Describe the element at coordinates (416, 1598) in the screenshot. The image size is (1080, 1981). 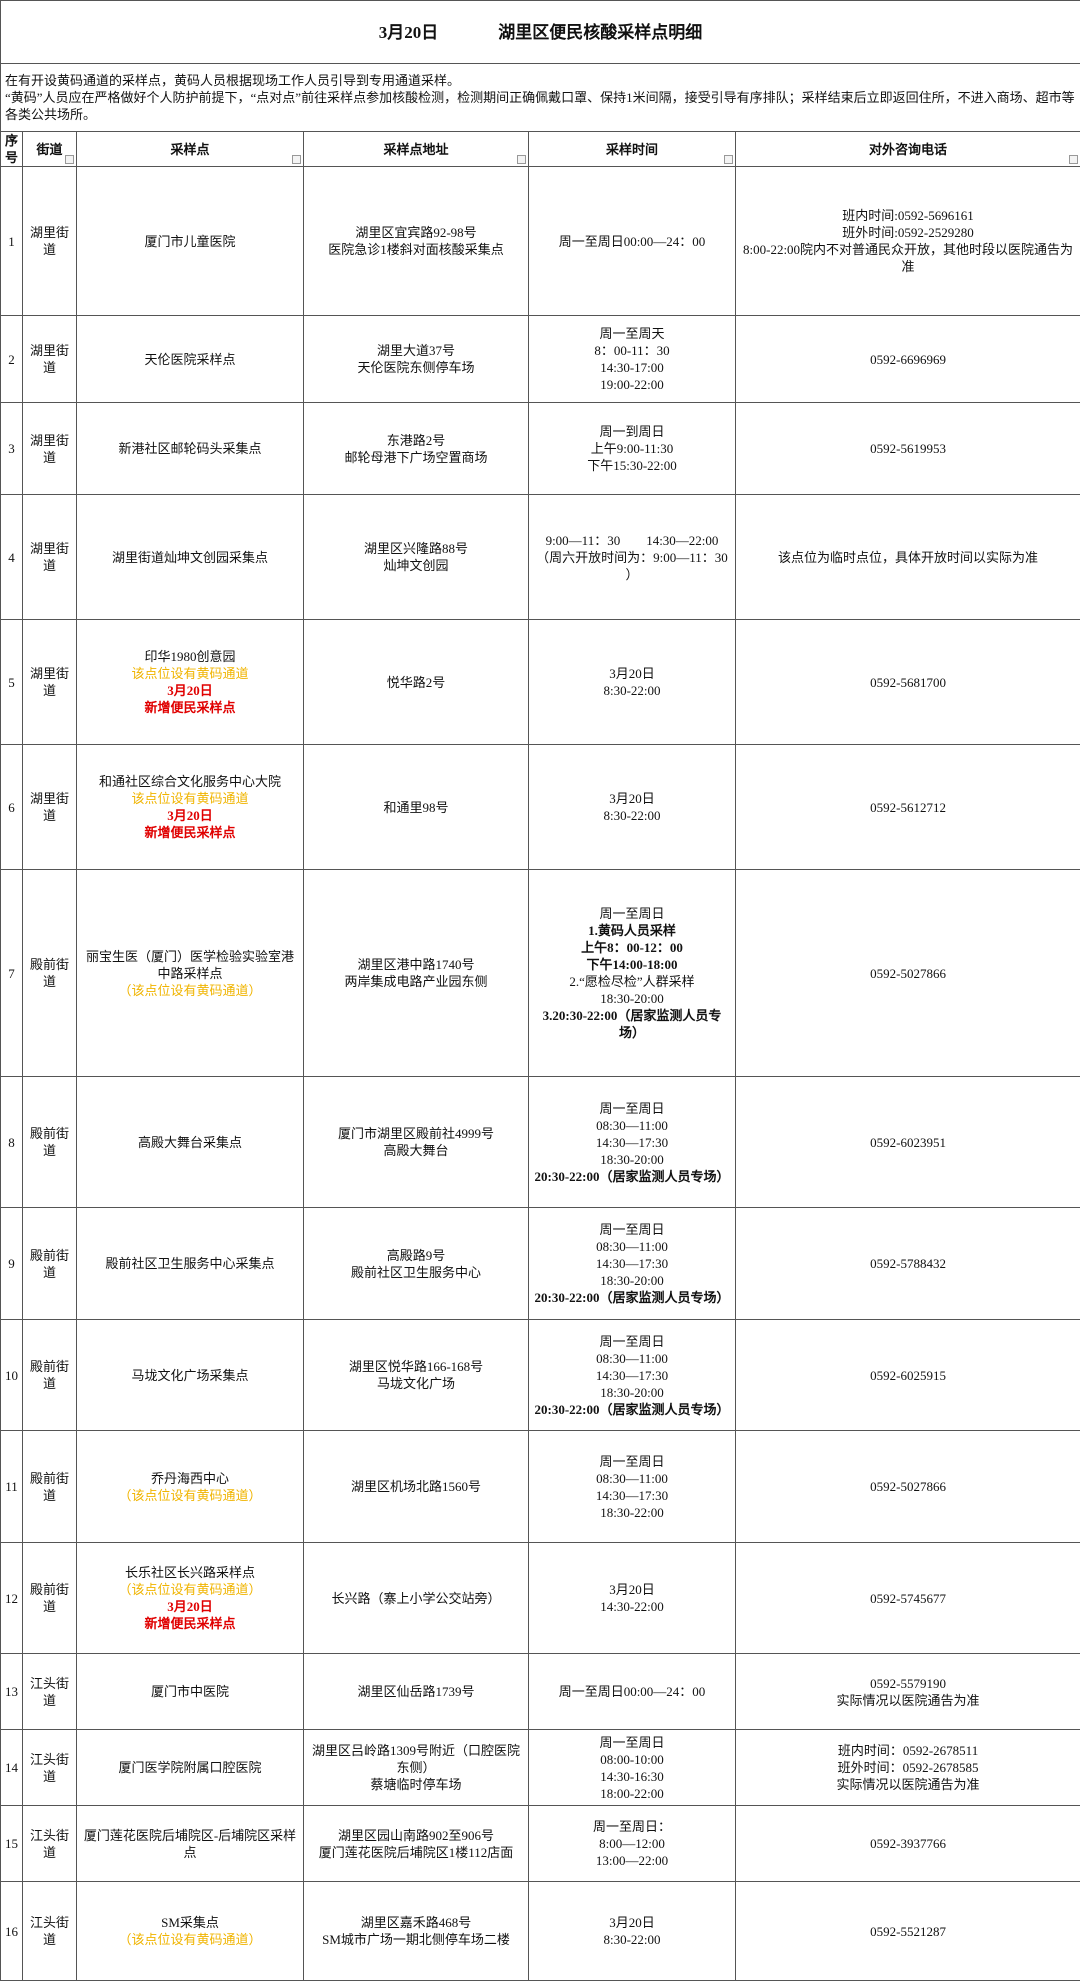
I see `address-line: 长兴路（寨上小学公交站旁）` at that location.